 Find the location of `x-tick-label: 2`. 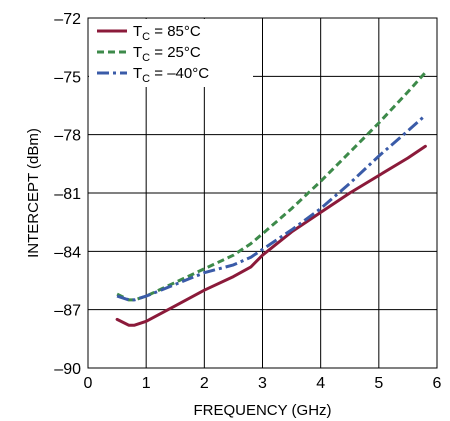

x-tick-label: 2 is located at coordinates (204, 383).